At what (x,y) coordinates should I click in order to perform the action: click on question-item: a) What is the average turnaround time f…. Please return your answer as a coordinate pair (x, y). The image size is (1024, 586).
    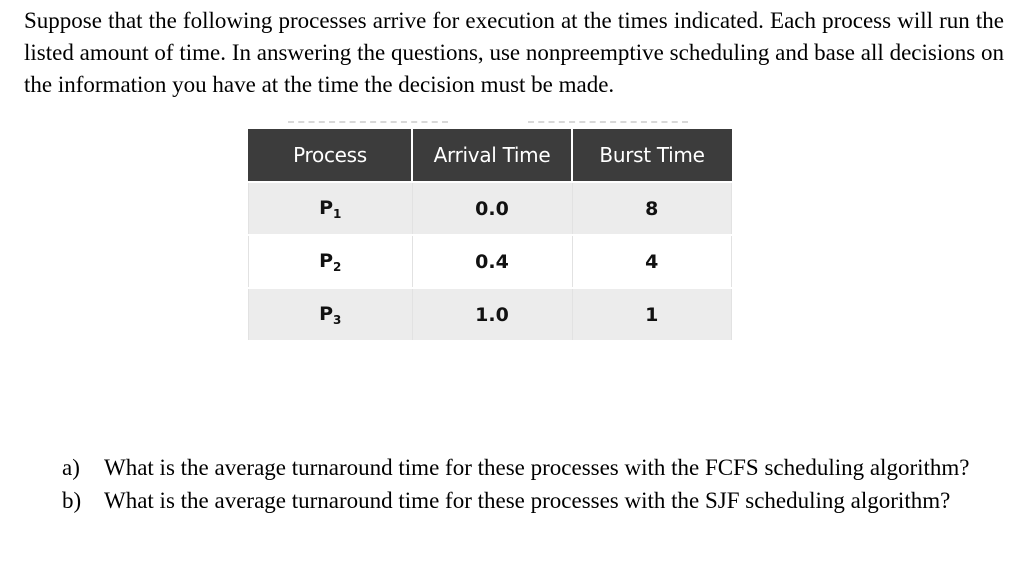
    Looking at the image, I should click on (528, 467).